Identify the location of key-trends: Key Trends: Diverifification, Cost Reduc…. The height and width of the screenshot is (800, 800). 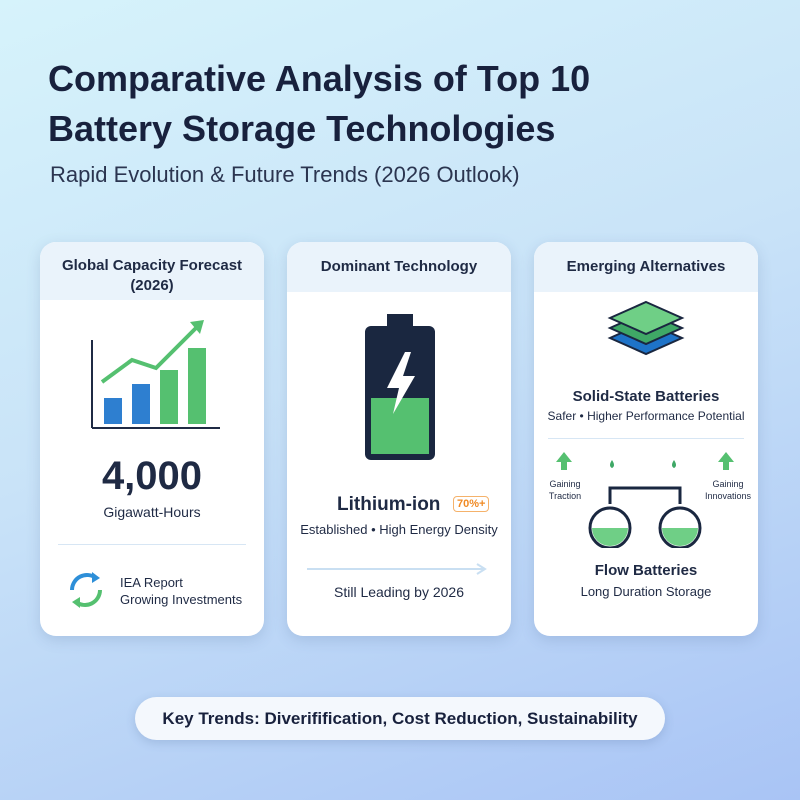
(400, 718).